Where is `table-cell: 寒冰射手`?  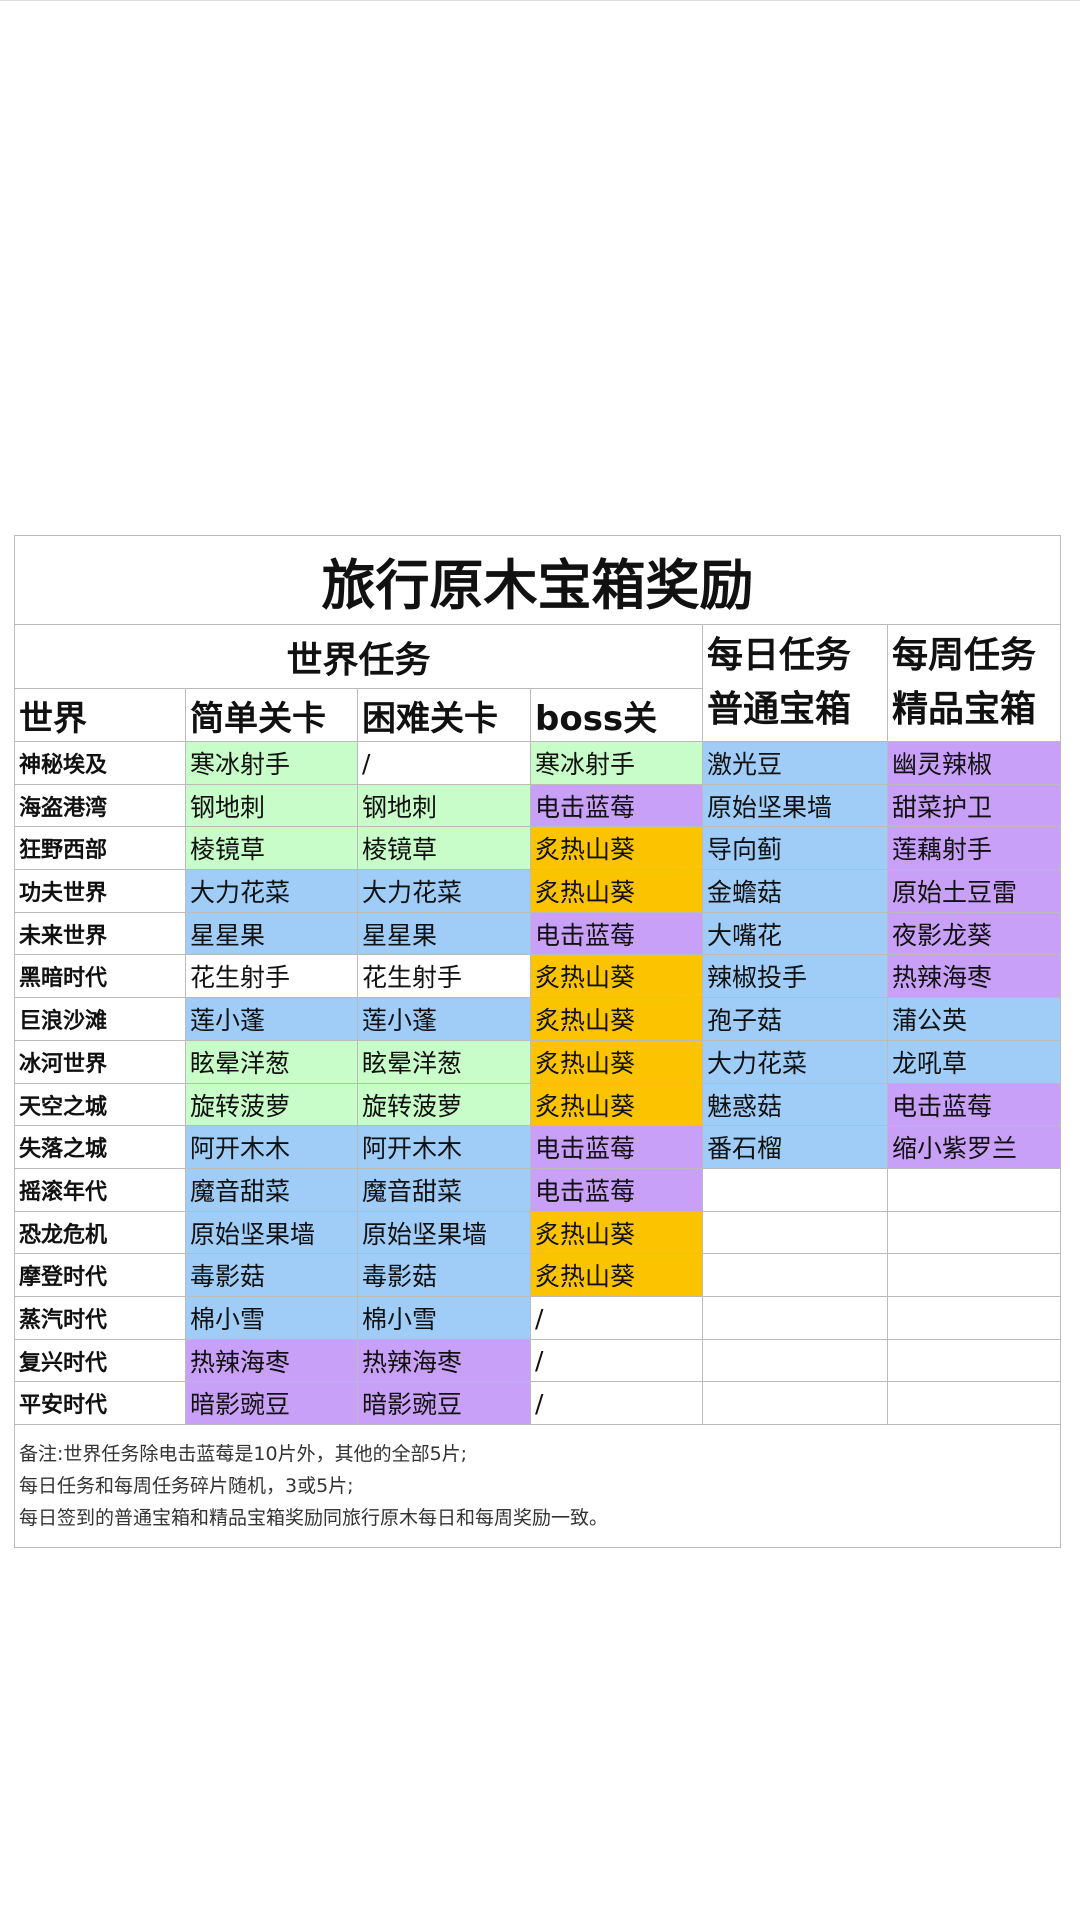 table-cell: 寒冰射手 is located at coordinates (271, 763).